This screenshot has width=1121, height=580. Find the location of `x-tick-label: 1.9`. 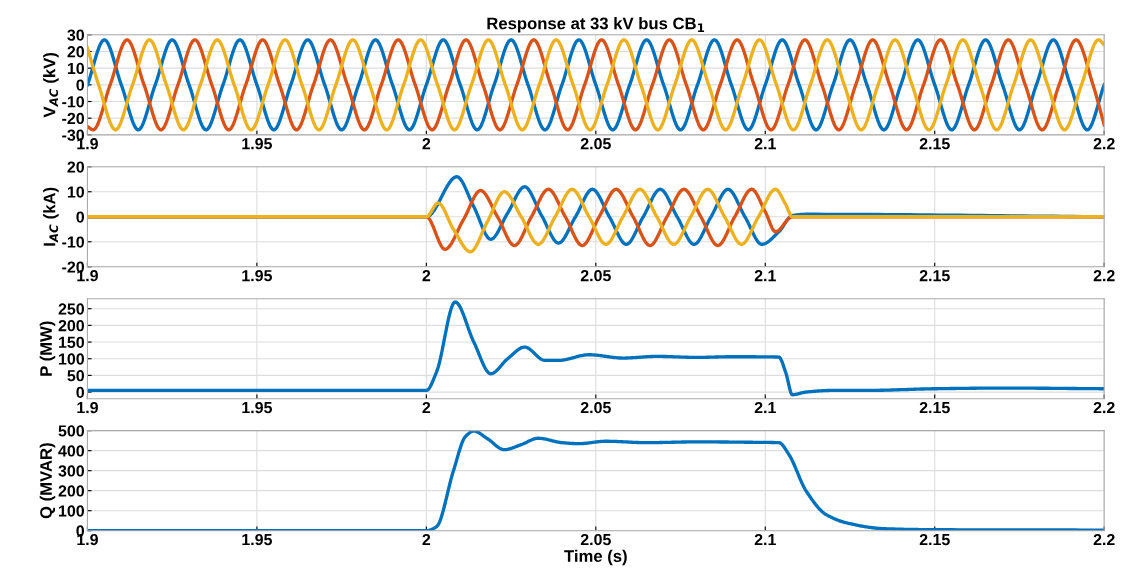

x-tick-label: 1.9 is located at coordinates (87, 407).